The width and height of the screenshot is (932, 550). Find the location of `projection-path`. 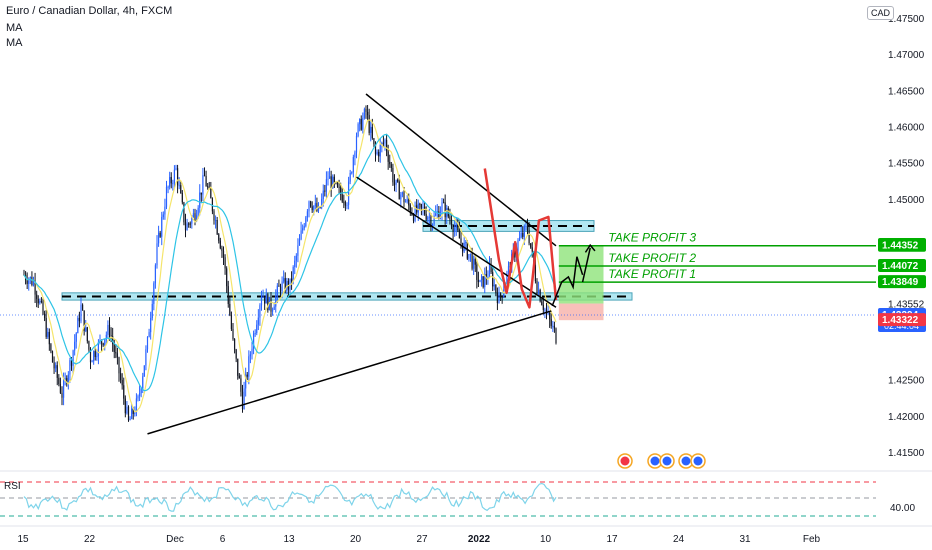

projection-path is located at coordinates (567, 281).